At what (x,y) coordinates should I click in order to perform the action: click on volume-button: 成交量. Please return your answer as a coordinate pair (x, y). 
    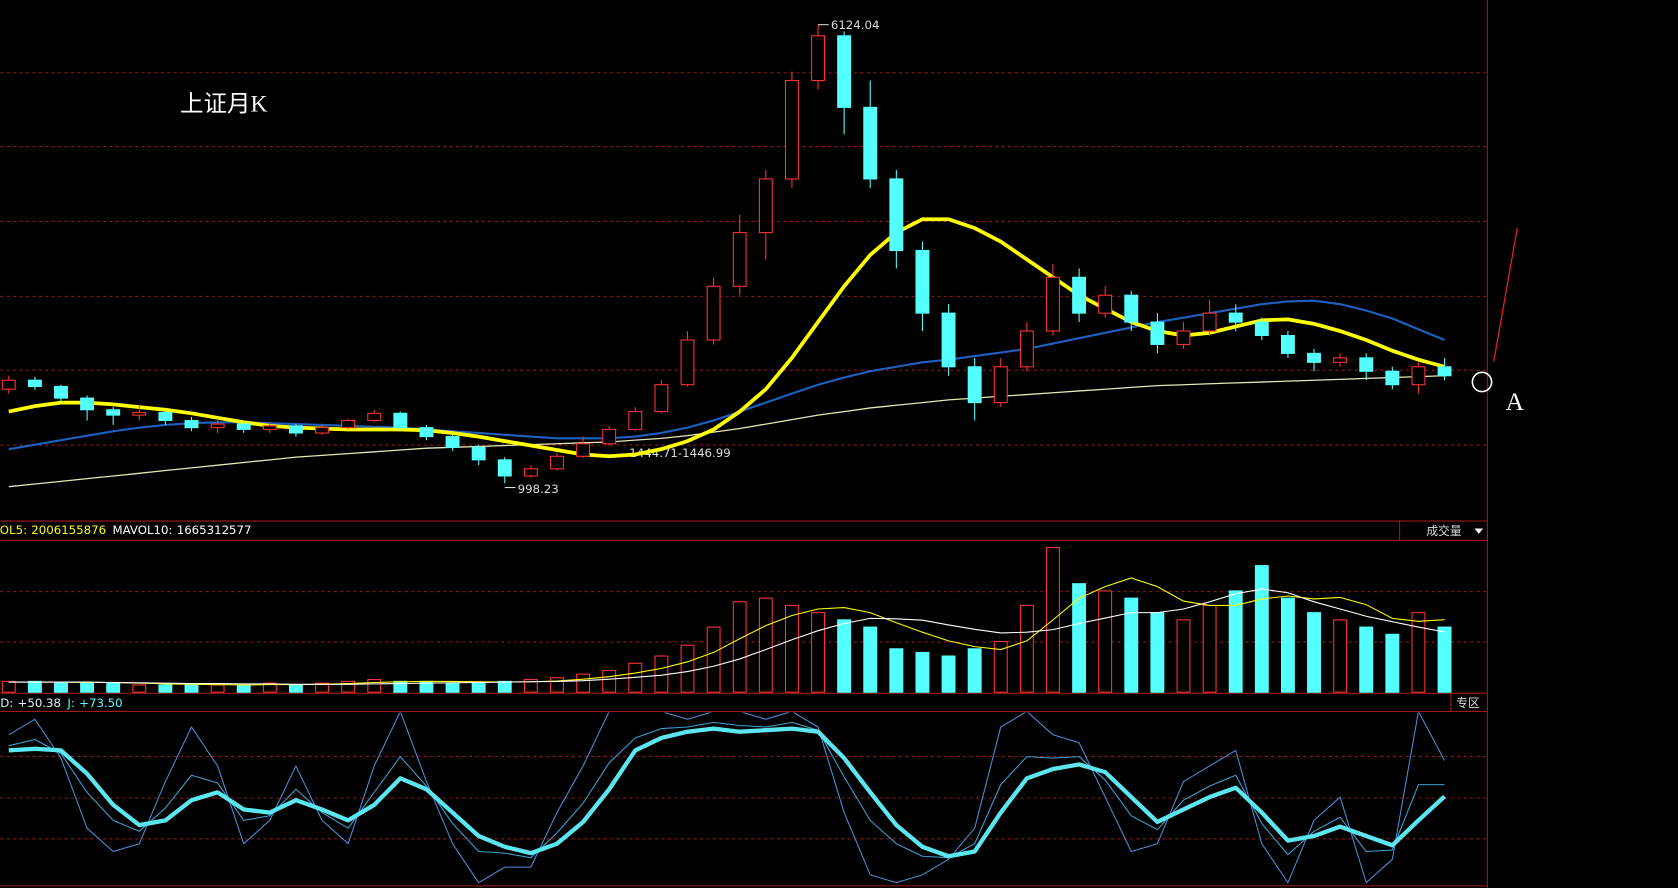
    Looking at the image, I should click on (1443, 530).